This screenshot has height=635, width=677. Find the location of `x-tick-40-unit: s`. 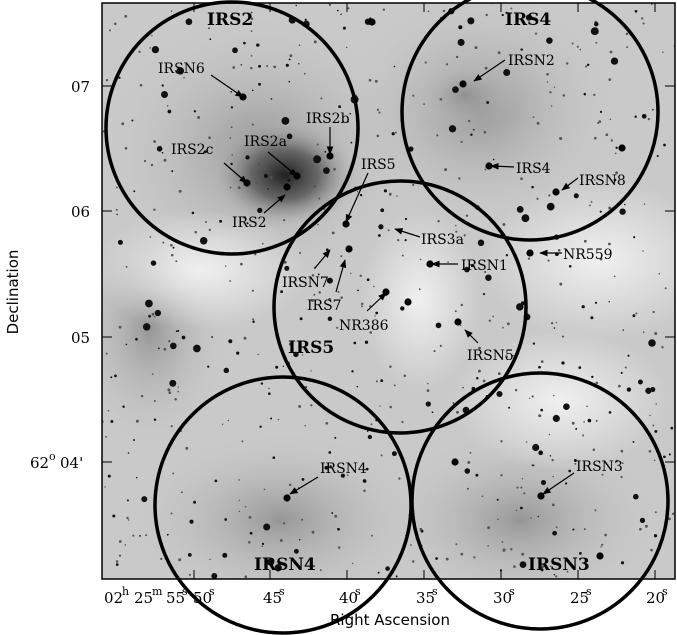

x-tick-40-unit: s is located at coordinates (358, 591).